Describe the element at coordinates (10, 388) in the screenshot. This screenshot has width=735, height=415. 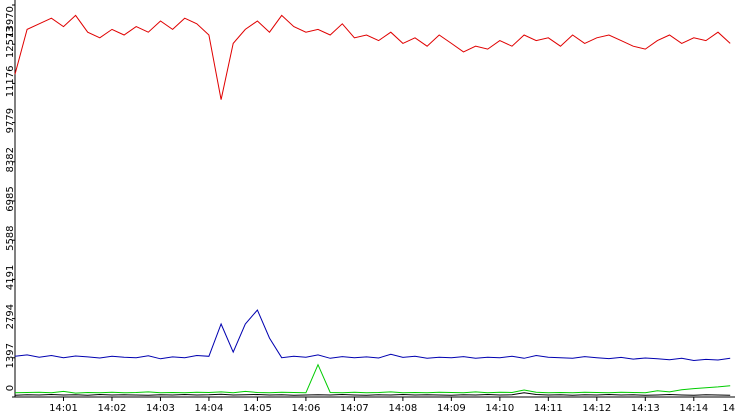
I see `y-tick-label: 0` at that location.